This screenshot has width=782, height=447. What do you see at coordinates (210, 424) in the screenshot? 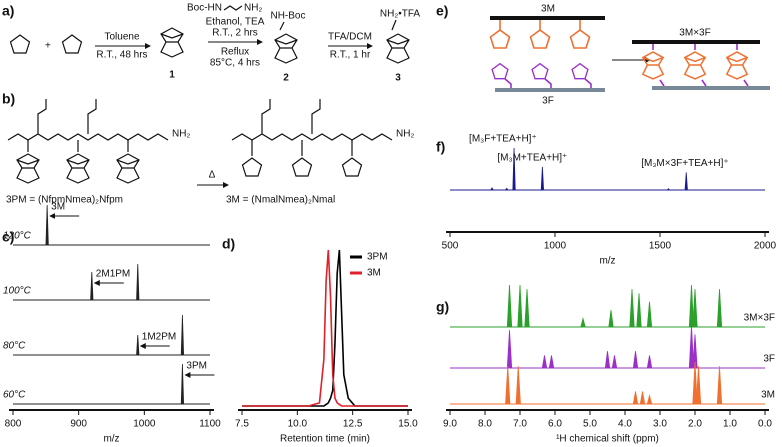
I see `x-tick-label: 1100` at bounding box center [210, 424].